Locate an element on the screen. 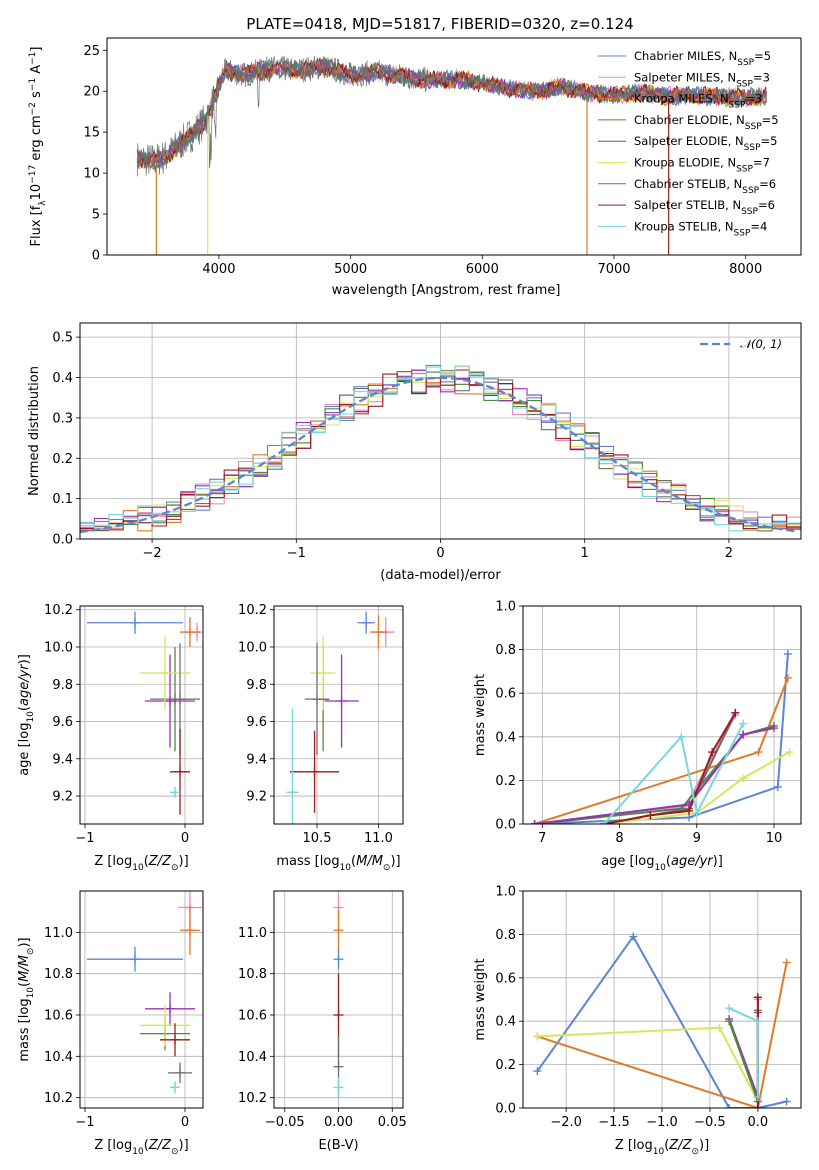 The image size is (819, 1170). x-tick-label: −2 is located at coordinates (152, 553).